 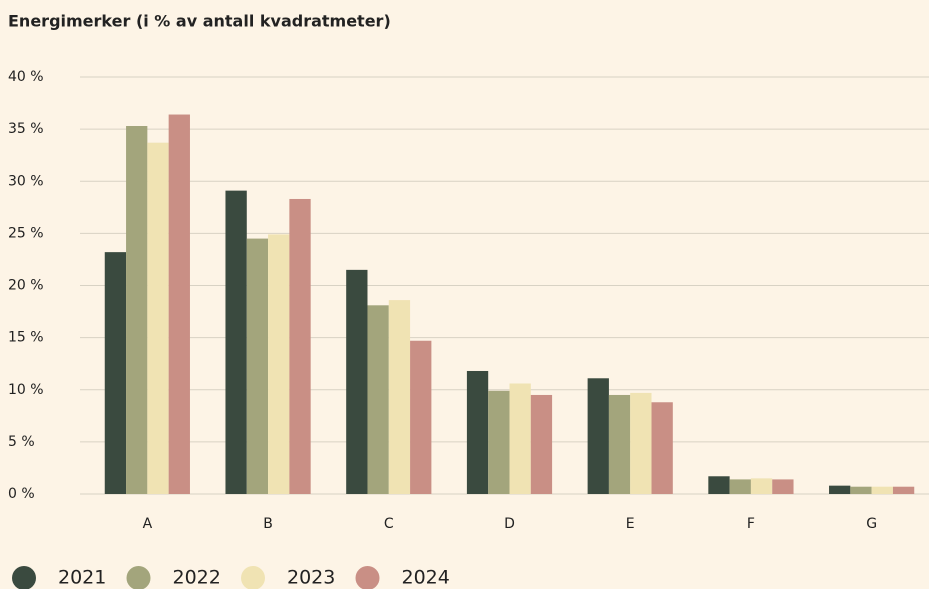 I want to click on legend-label: 2024, so click(x=426, y=578).